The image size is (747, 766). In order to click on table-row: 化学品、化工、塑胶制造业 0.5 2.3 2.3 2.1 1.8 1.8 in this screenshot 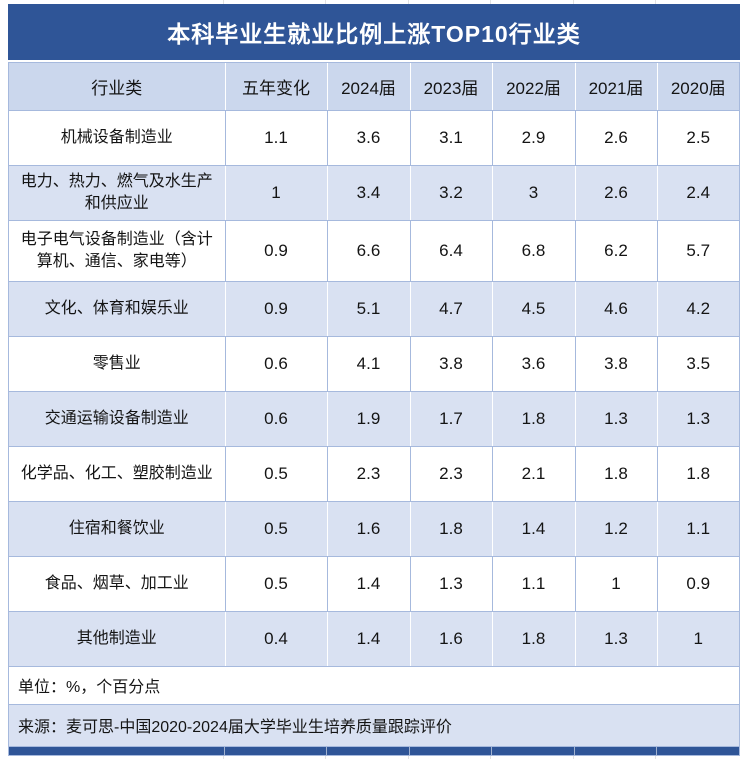, I will do `click(374, 474)`.